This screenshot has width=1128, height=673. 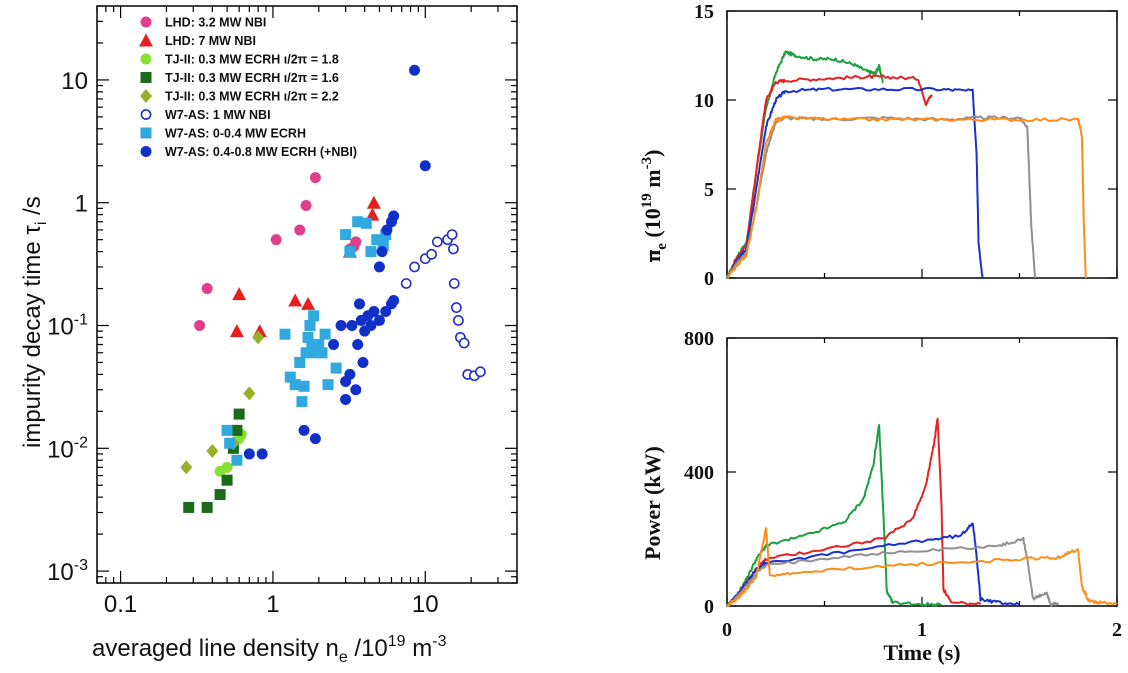 I want to click on x-tick-label: 0, so click(x=727, y=630).